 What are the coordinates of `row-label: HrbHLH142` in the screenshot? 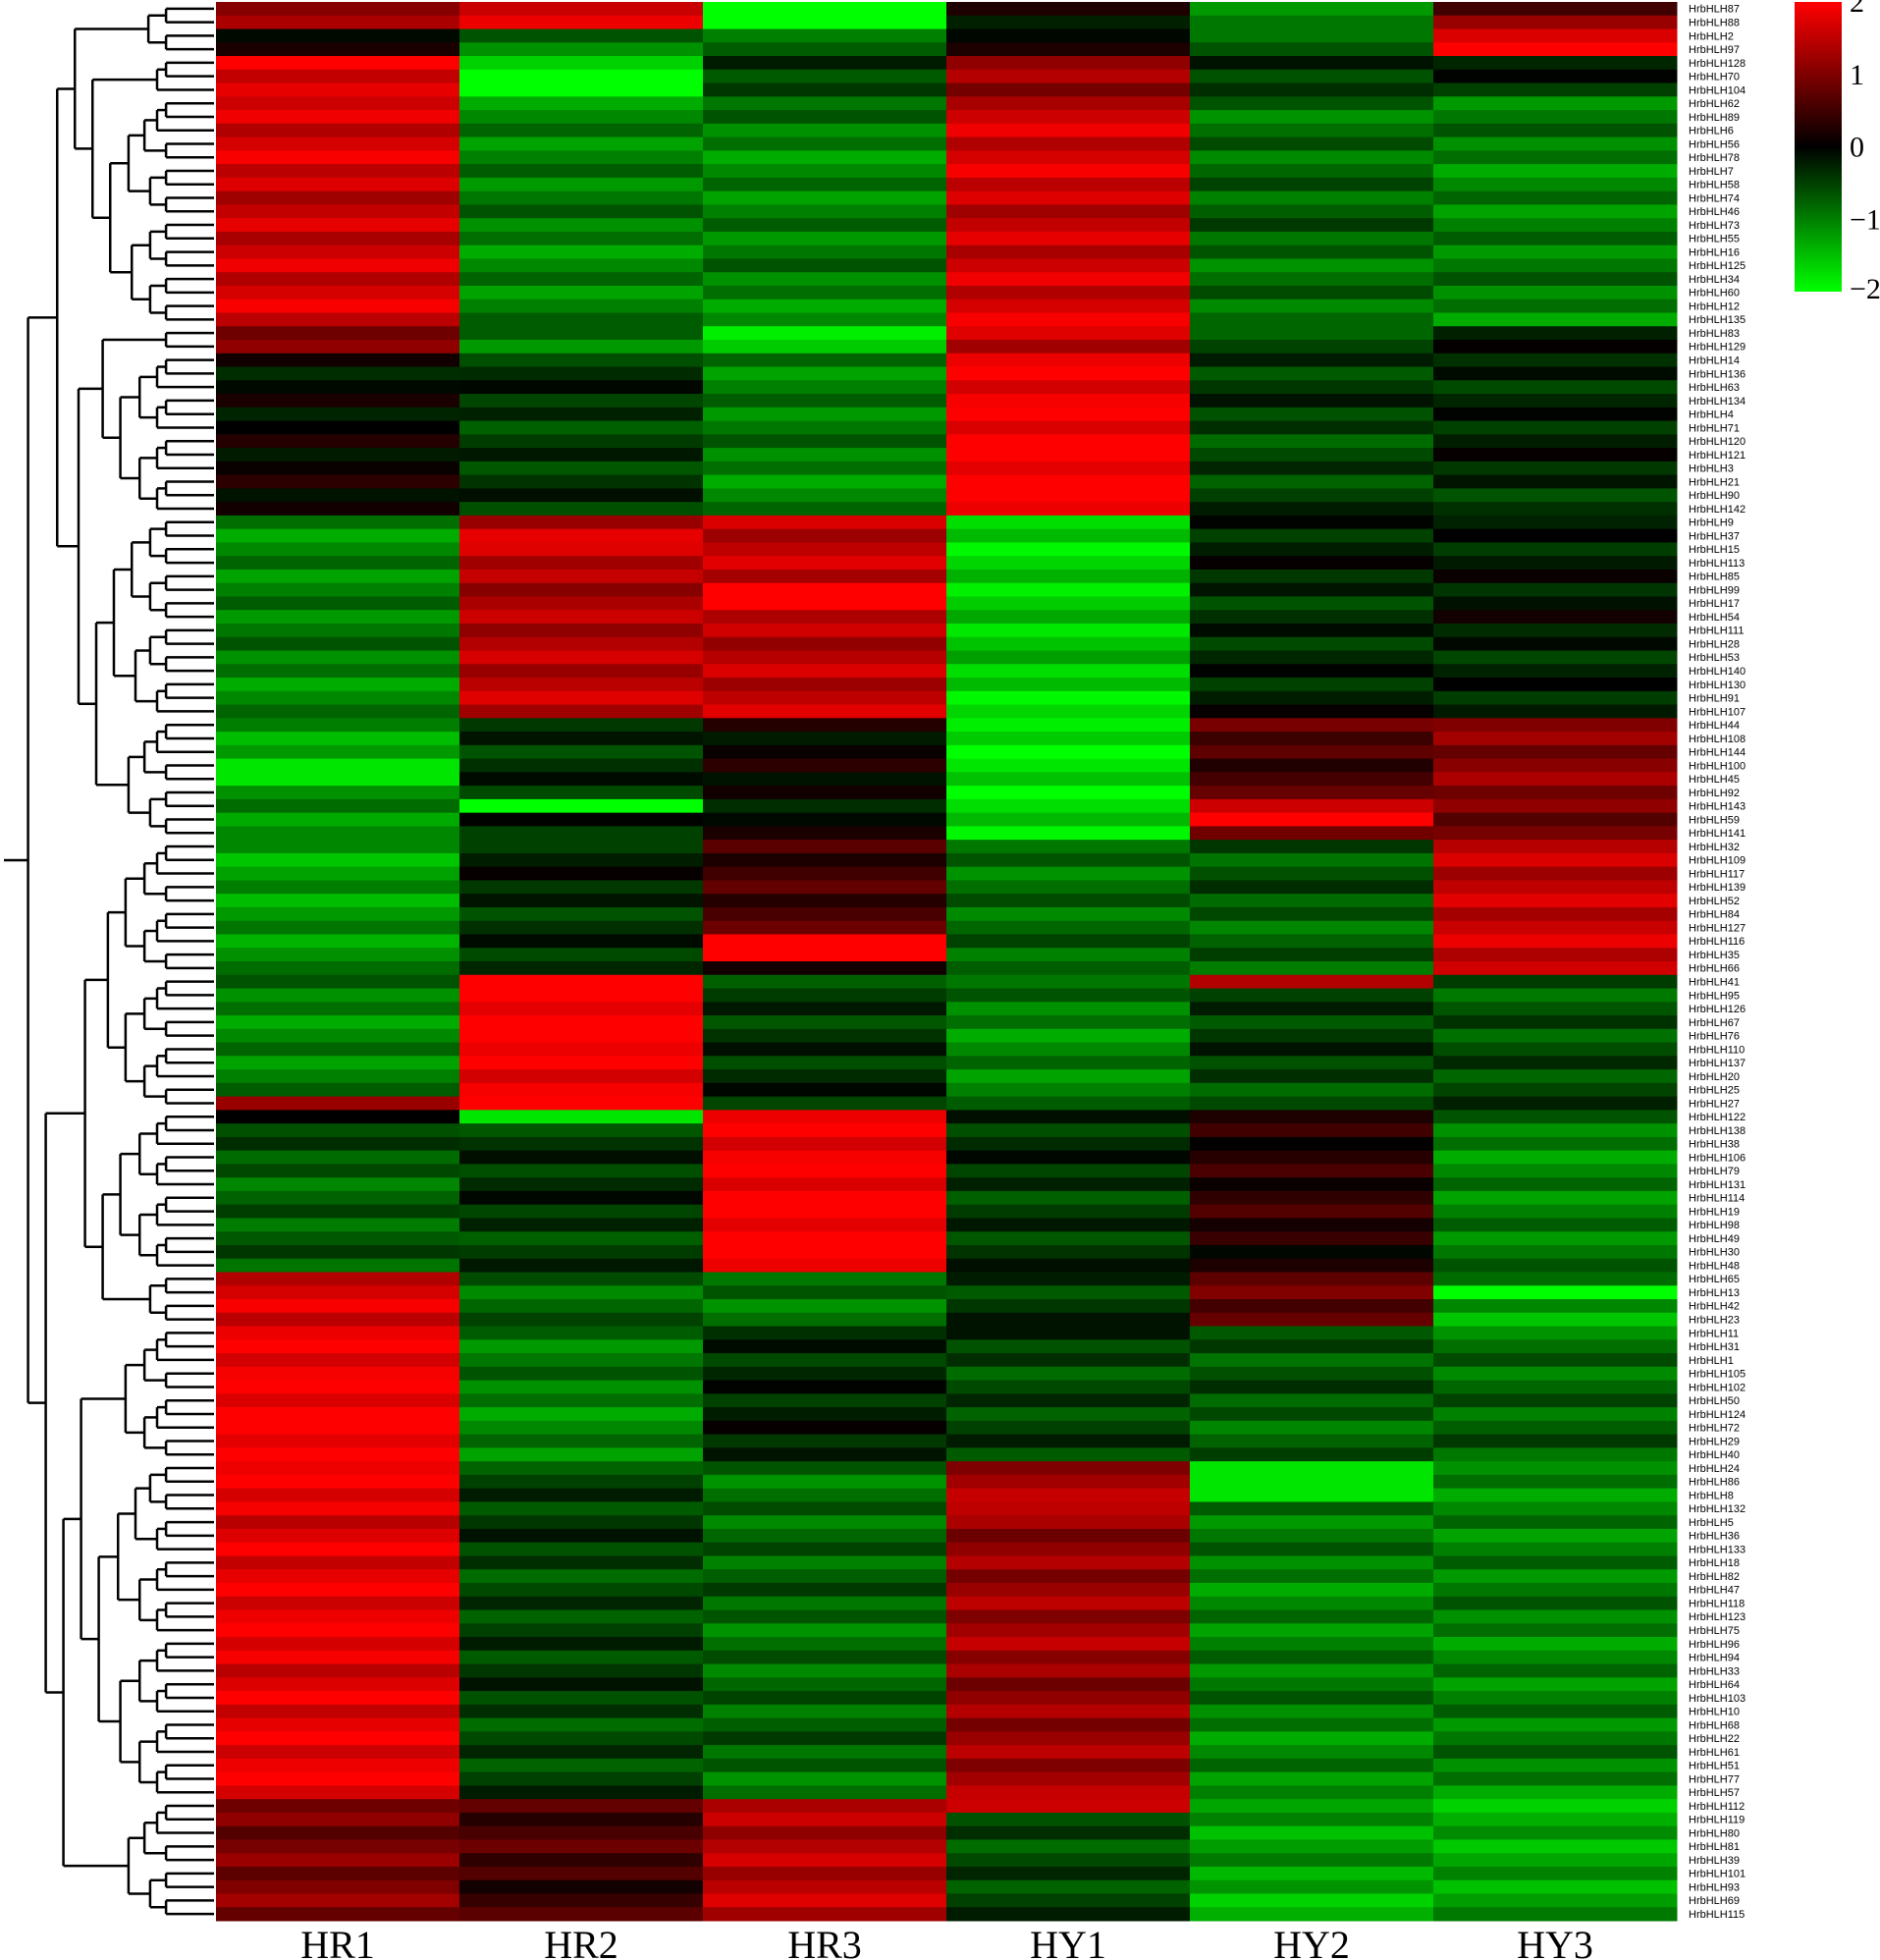 It's located at (1717, 510).